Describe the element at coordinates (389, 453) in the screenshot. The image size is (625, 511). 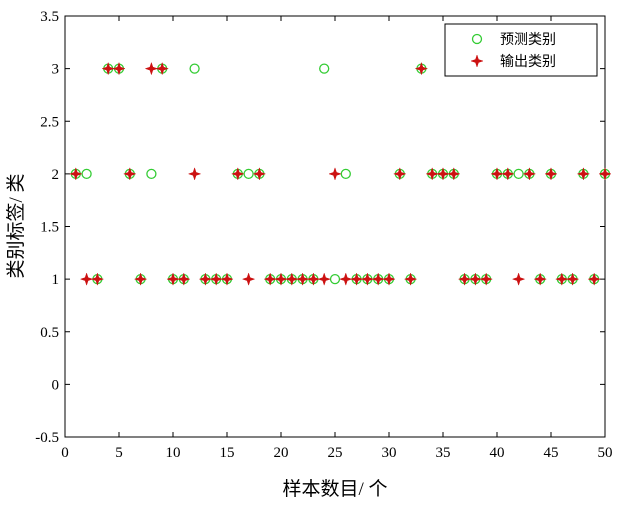
I see `x-tick-label: 30` at that location.